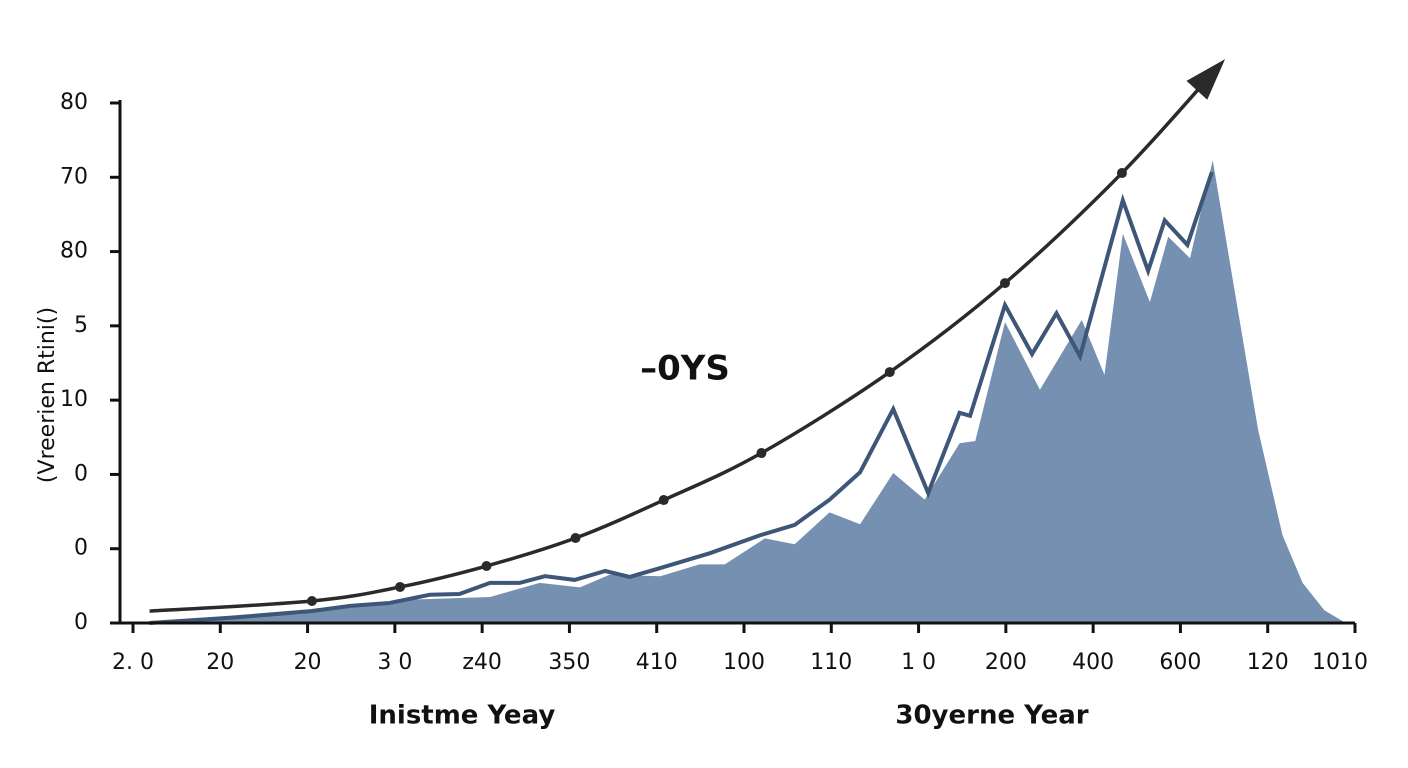 The width and height of the screenshot is (1408, 768). I want to click on arrowhead, so click(1206, 79).